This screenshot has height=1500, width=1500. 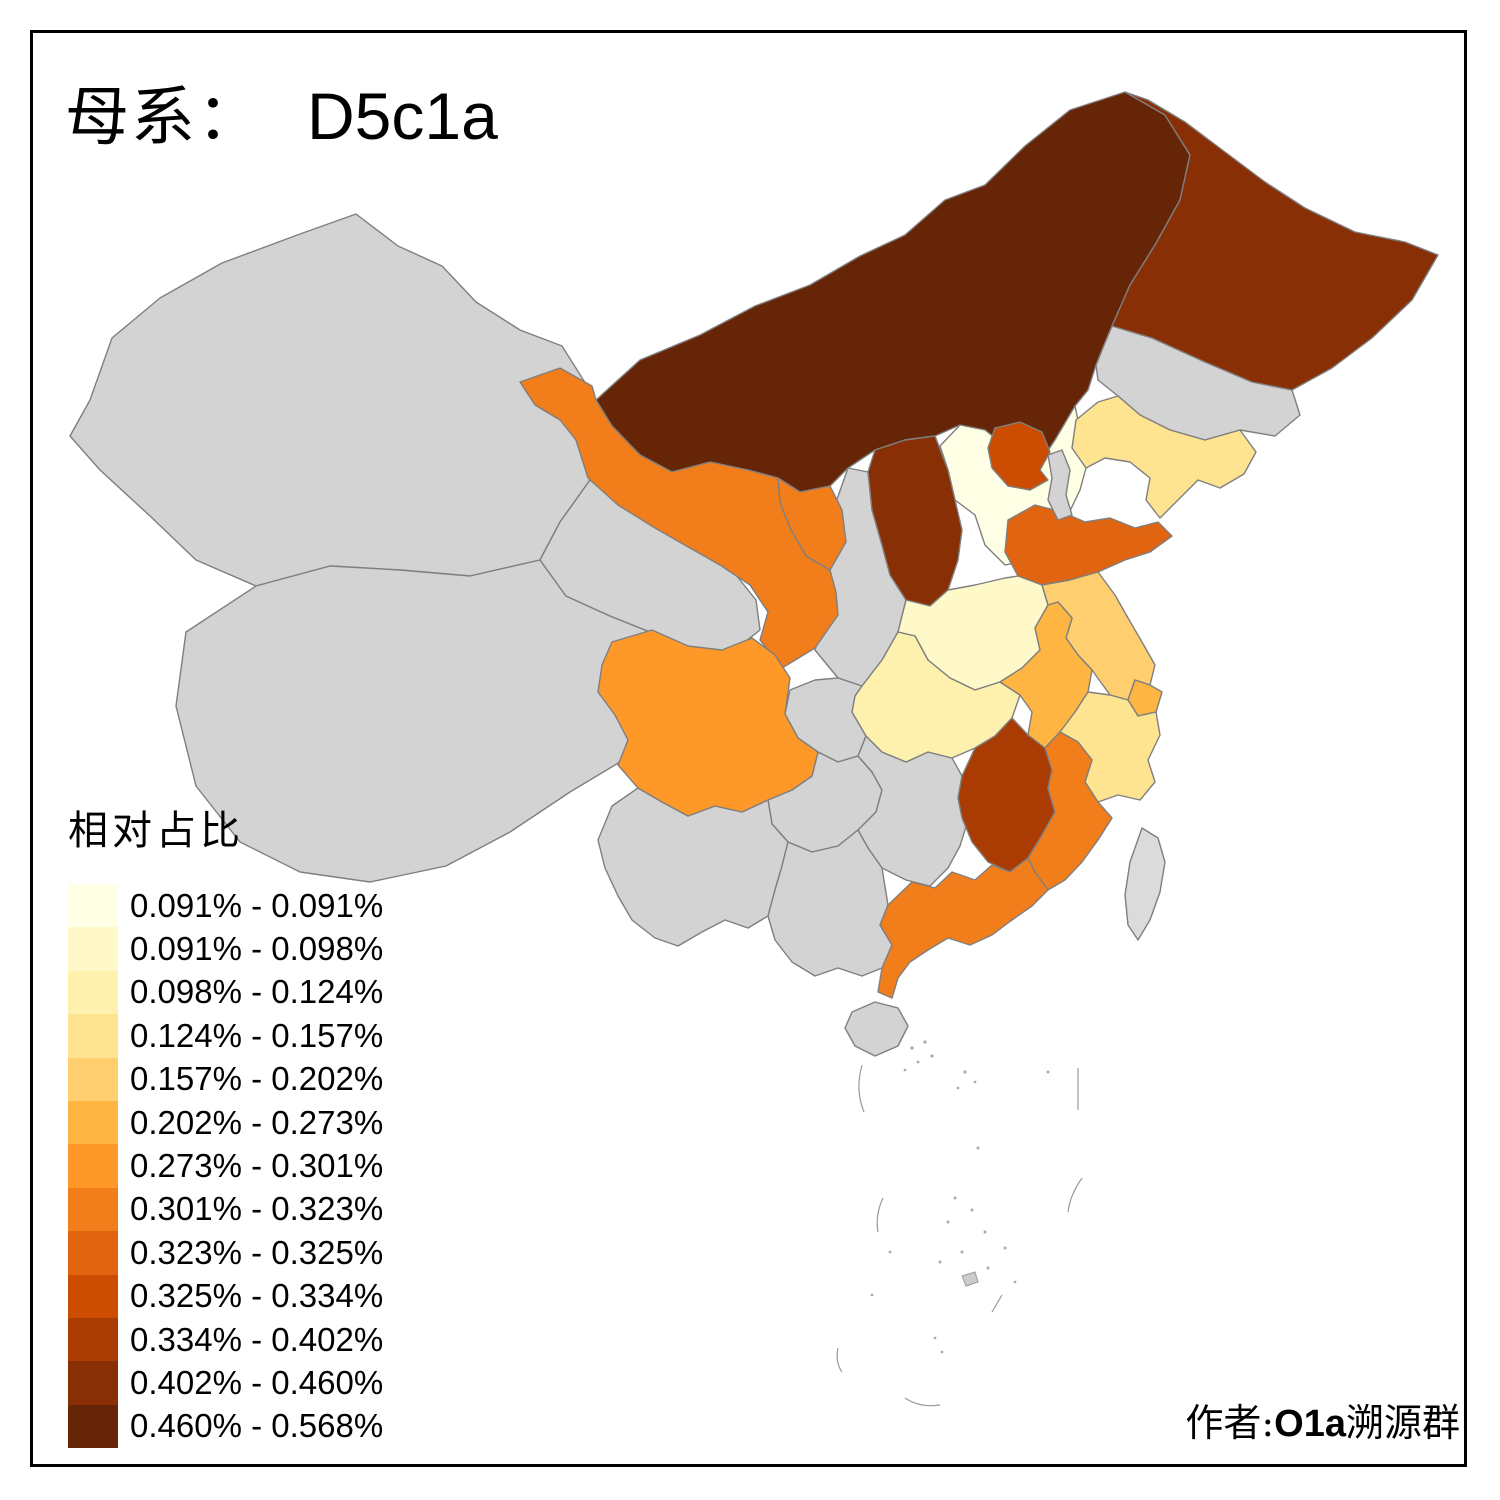 What do you see at coordinates (333, 400) in the screenshot?
I see `province-xinjiang` at bounding box center [333, 400].